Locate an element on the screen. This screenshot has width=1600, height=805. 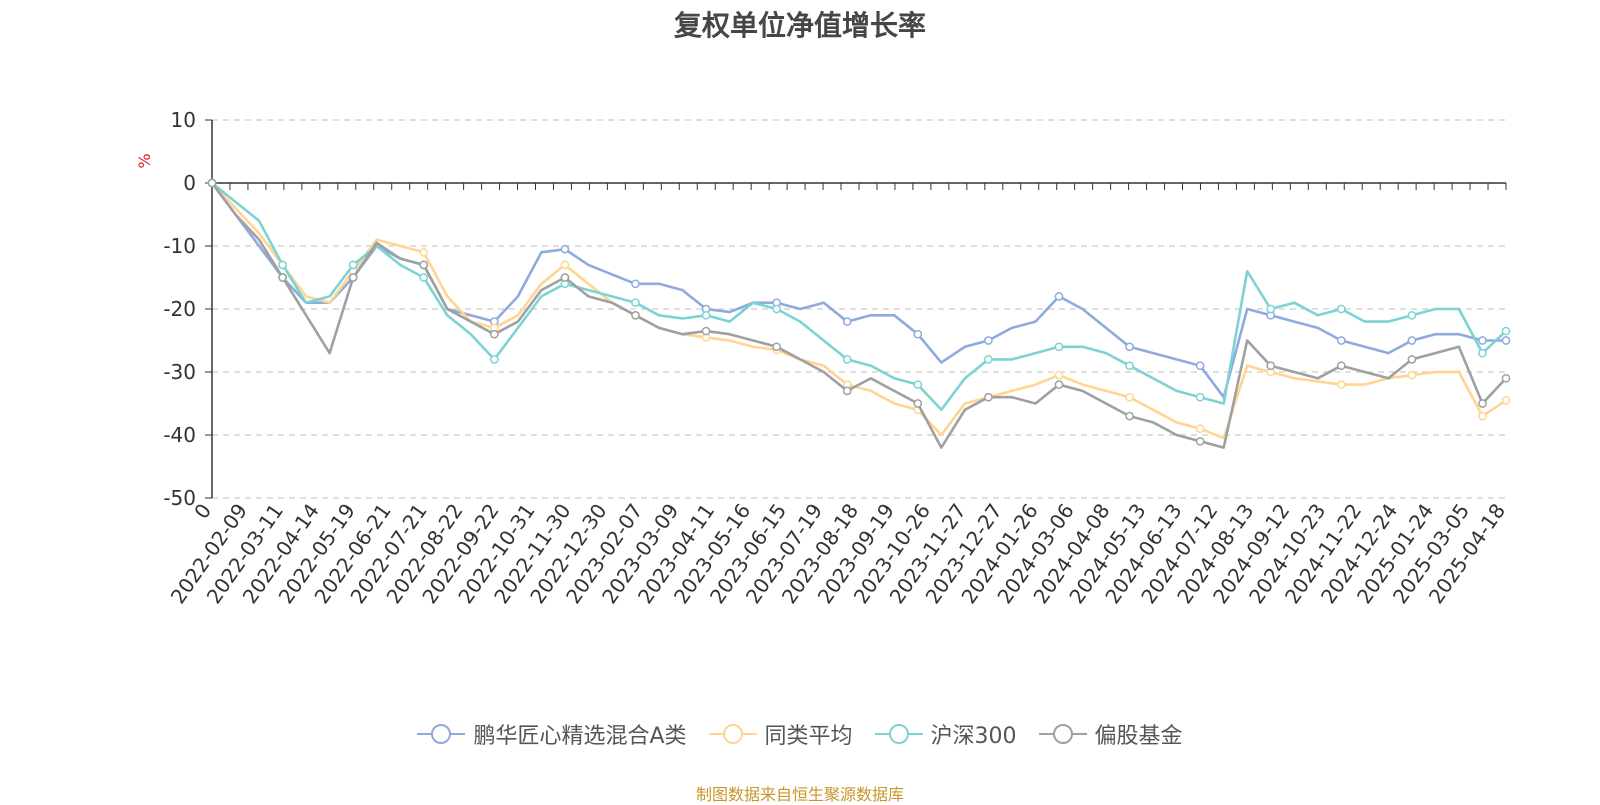
legend-item: 鹏华匠心精选混合A类 is located at coordinates (552, 734).